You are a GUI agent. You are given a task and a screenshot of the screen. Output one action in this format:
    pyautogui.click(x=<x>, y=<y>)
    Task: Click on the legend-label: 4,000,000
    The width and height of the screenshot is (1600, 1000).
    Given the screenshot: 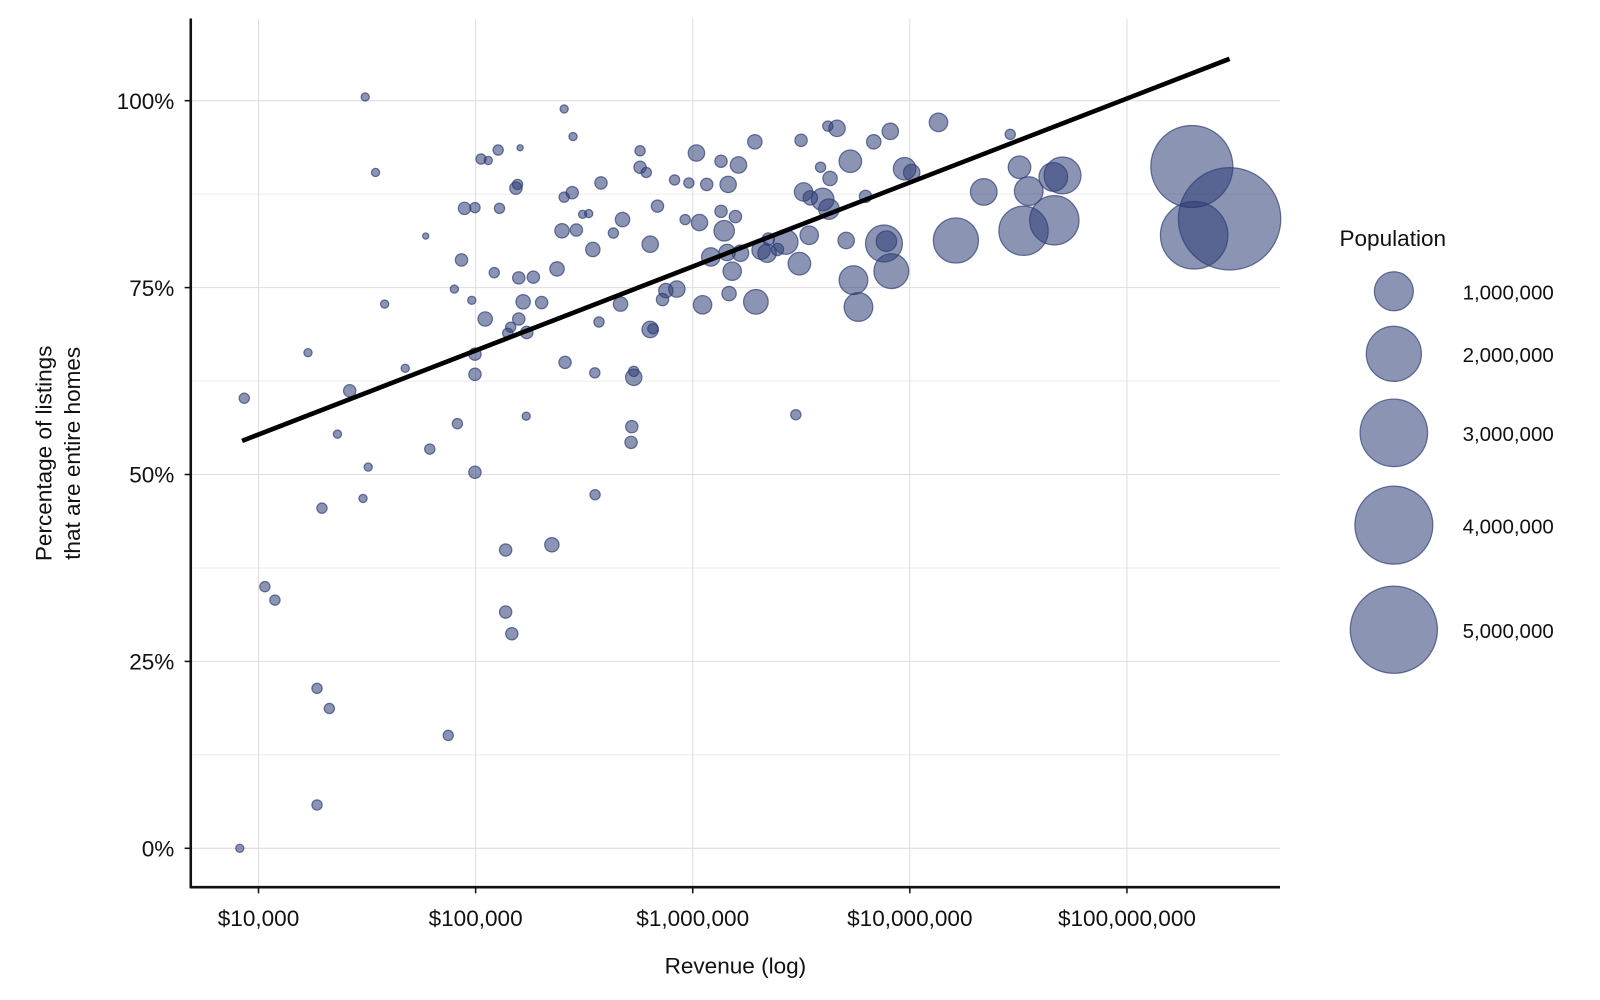 What is the action you would take?
    pyautogui.click(x=1508, y=526)
    